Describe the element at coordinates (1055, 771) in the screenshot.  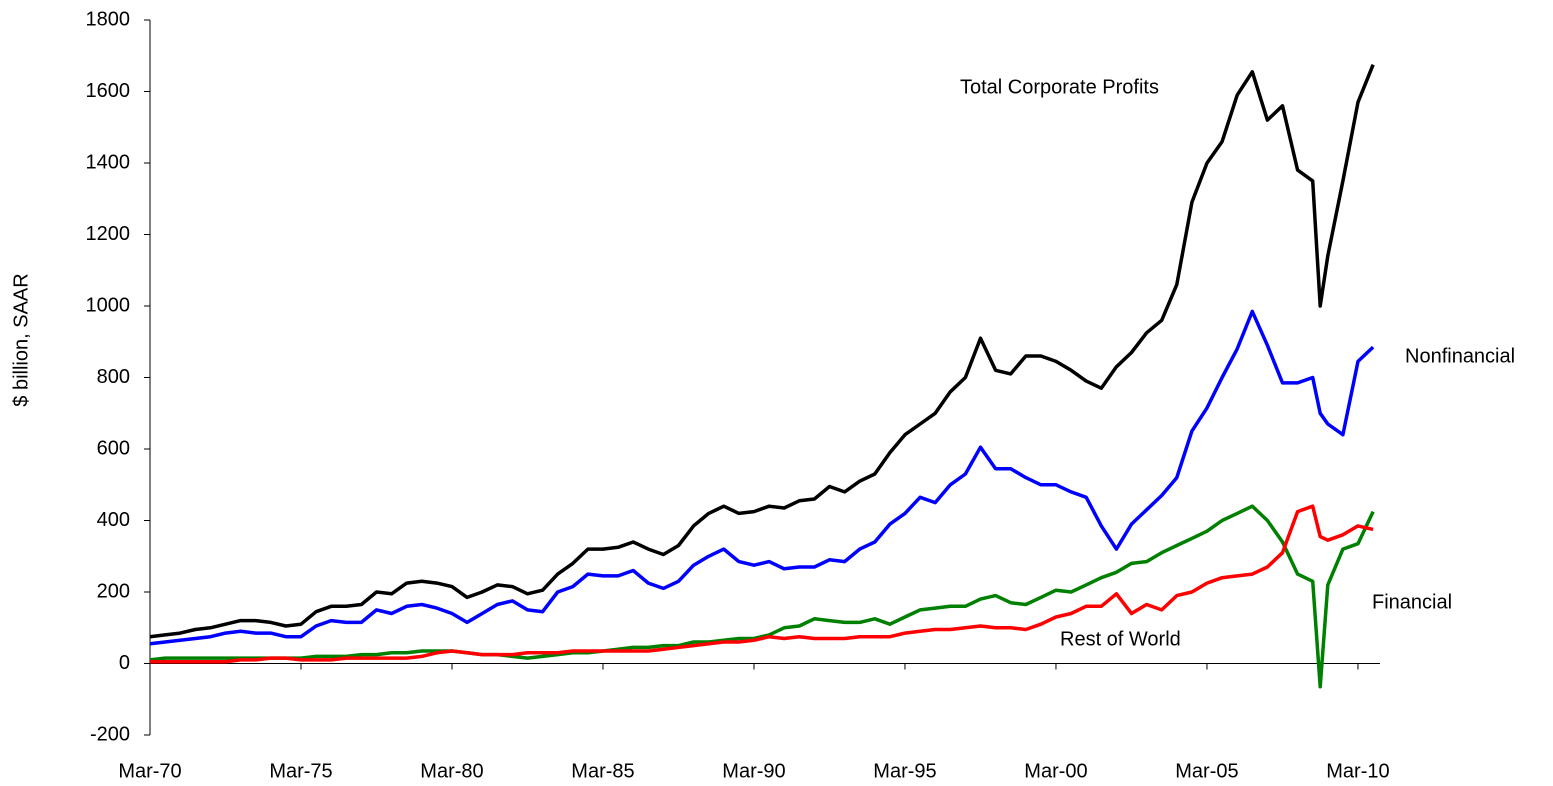
I see `x-tick-label: Mar-00` at that location.